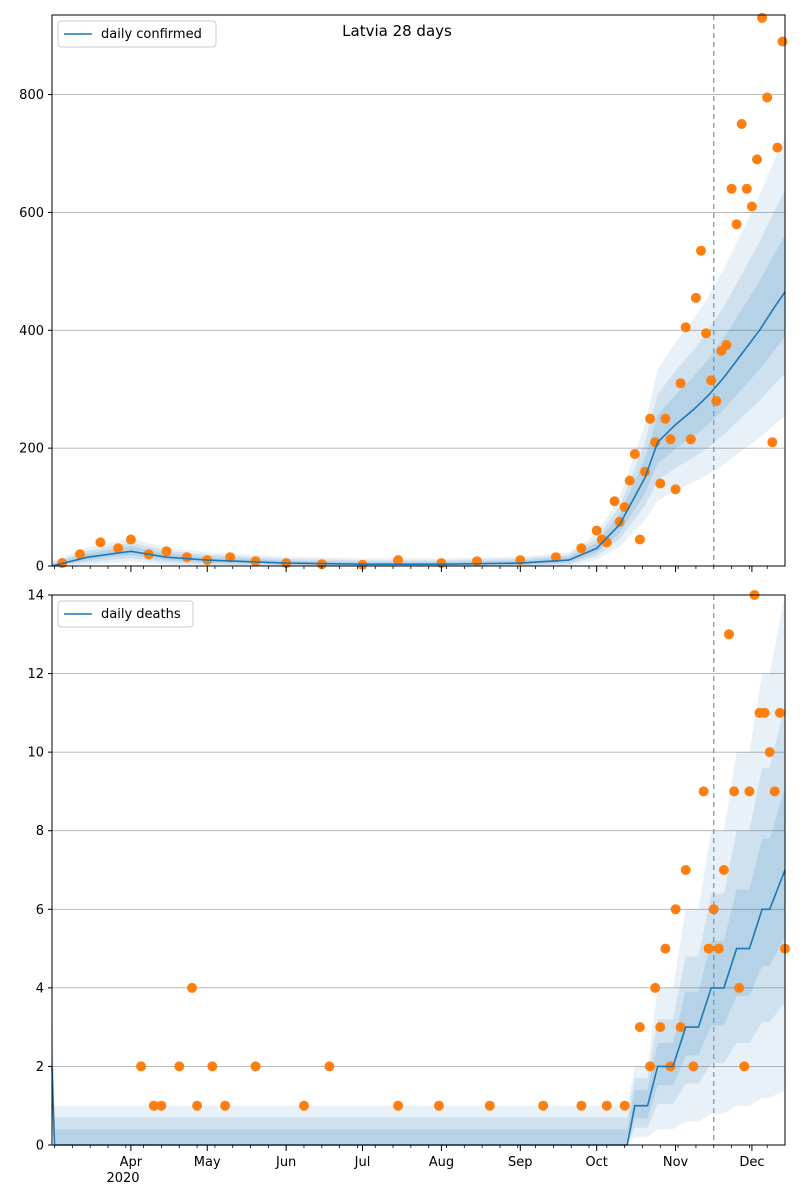 This screenshot has width=800, height=1200. Describe the element at coordinates (122, 1178) in the screenshot. I see `x-year-label: 2020` at that location.